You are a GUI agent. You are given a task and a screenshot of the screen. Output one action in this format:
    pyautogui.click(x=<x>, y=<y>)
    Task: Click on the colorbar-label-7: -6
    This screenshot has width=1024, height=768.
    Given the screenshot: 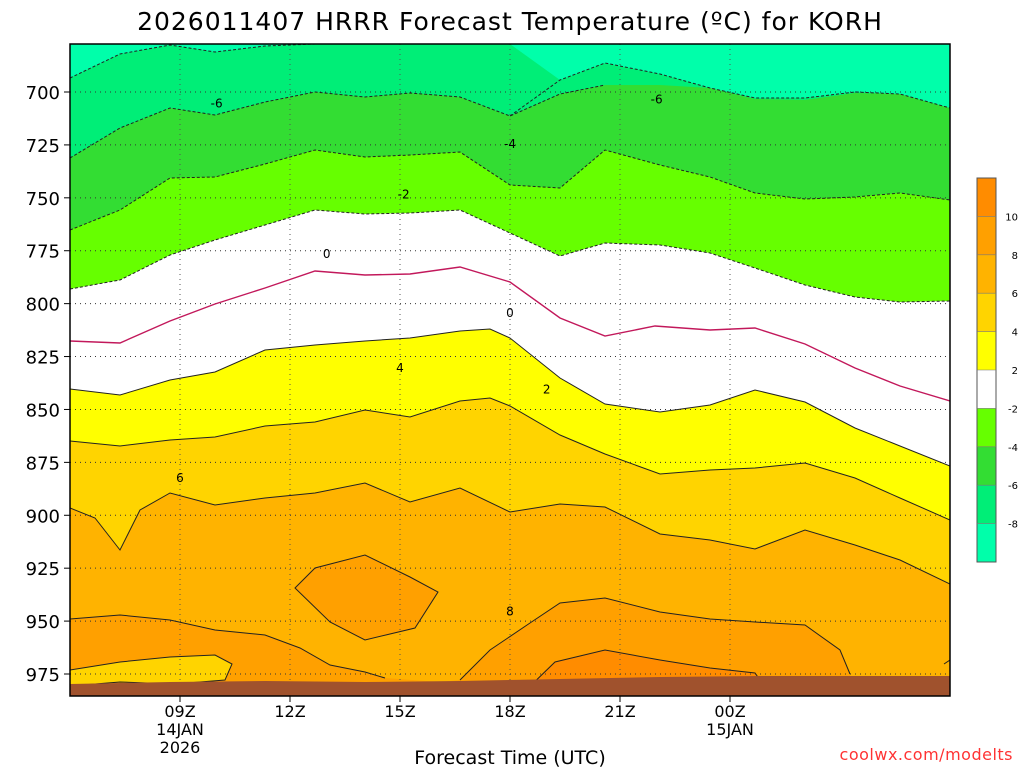 What is the action you would take?
    pyautogui.click(x=1013, y=486)
    